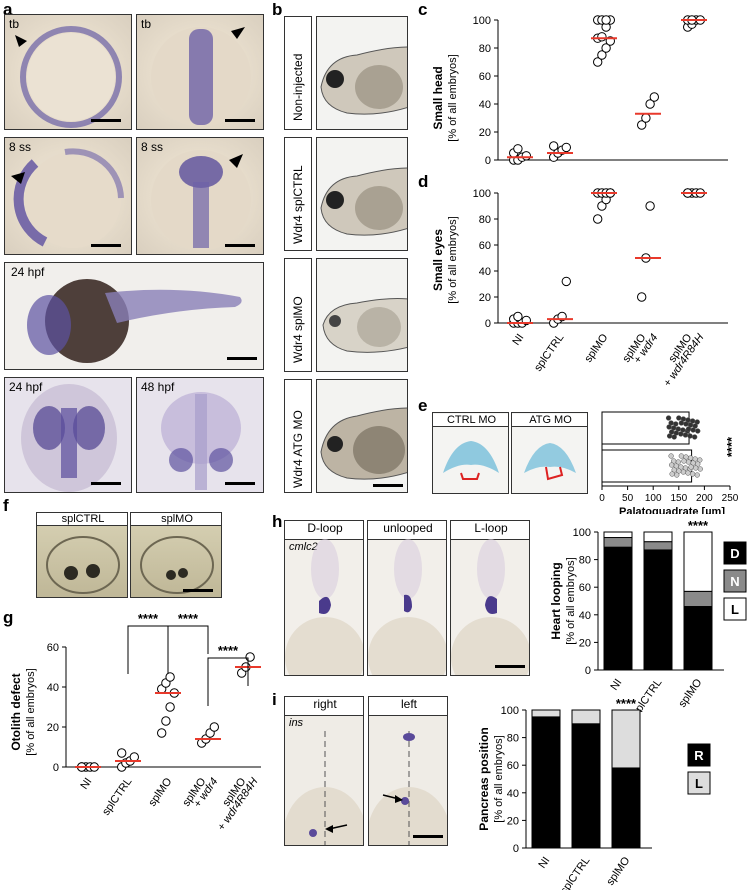  I want to click on x-tick-label: NI, so click(518, 340).